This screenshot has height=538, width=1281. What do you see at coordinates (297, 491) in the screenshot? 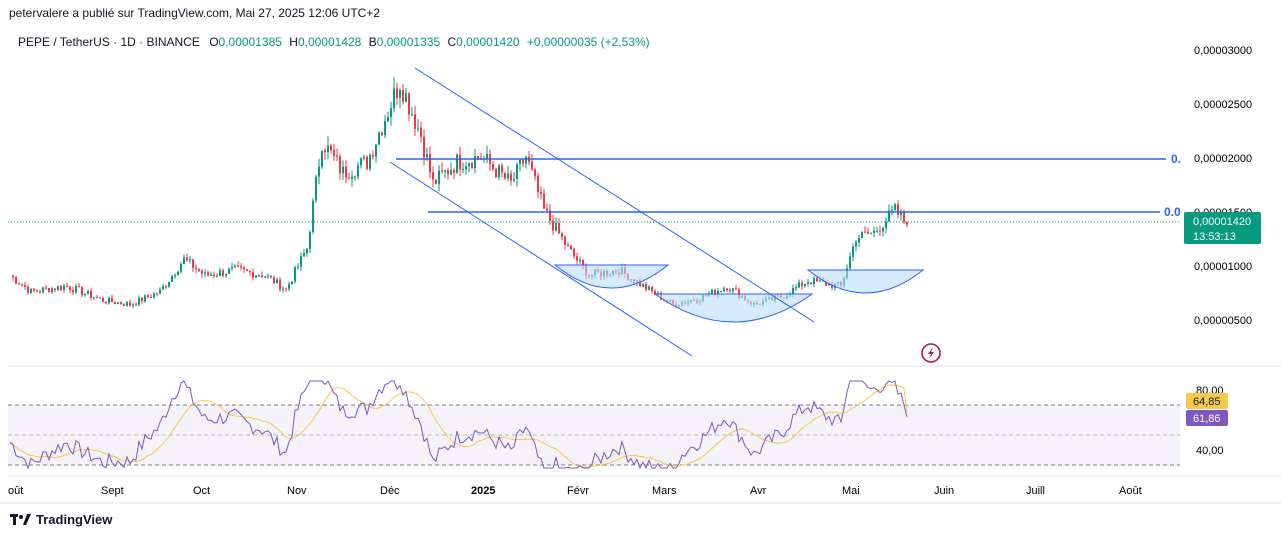
I see `time-tick: Nov` at bounding box center [297, 491].